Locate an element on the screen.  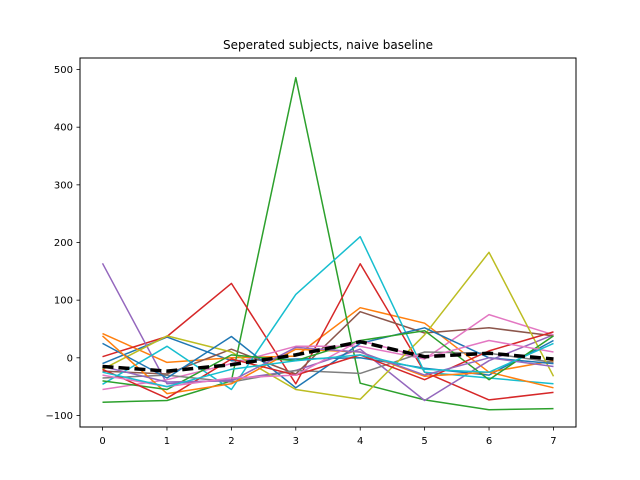
y-tick-label: 100 is located at coordinates (63, 301).